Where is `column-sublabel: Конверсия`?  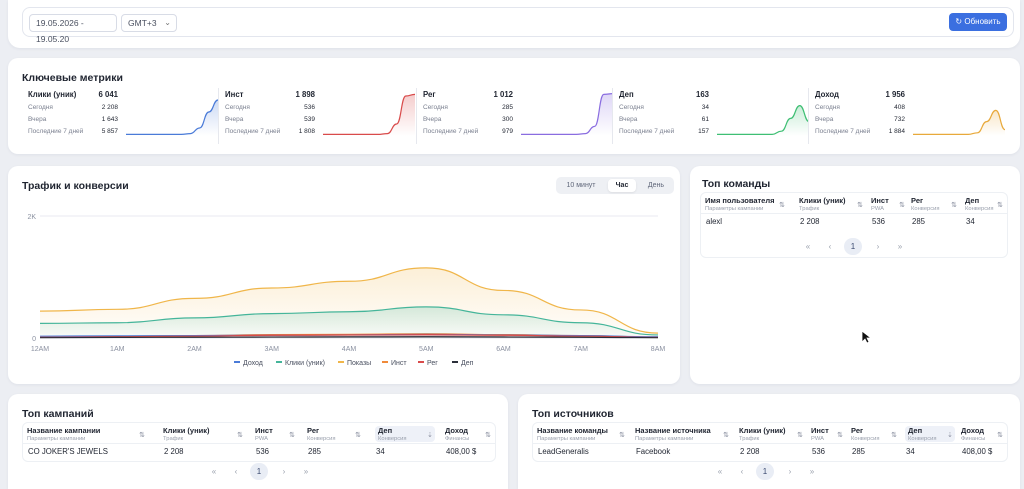 column-sublabel: Конверсия is located at coordinates (979, 209).